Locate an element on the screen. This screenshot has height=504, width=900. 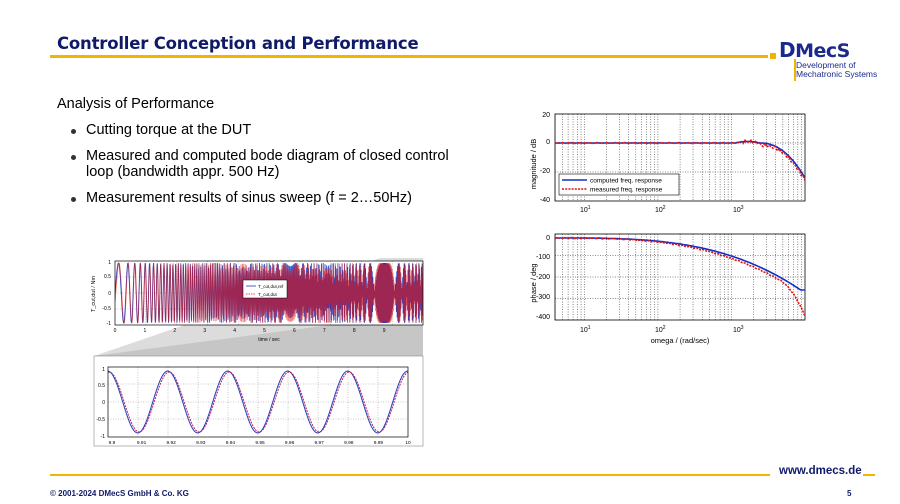
magnitude-xtick: 10² is located at coordinates (660, 209).